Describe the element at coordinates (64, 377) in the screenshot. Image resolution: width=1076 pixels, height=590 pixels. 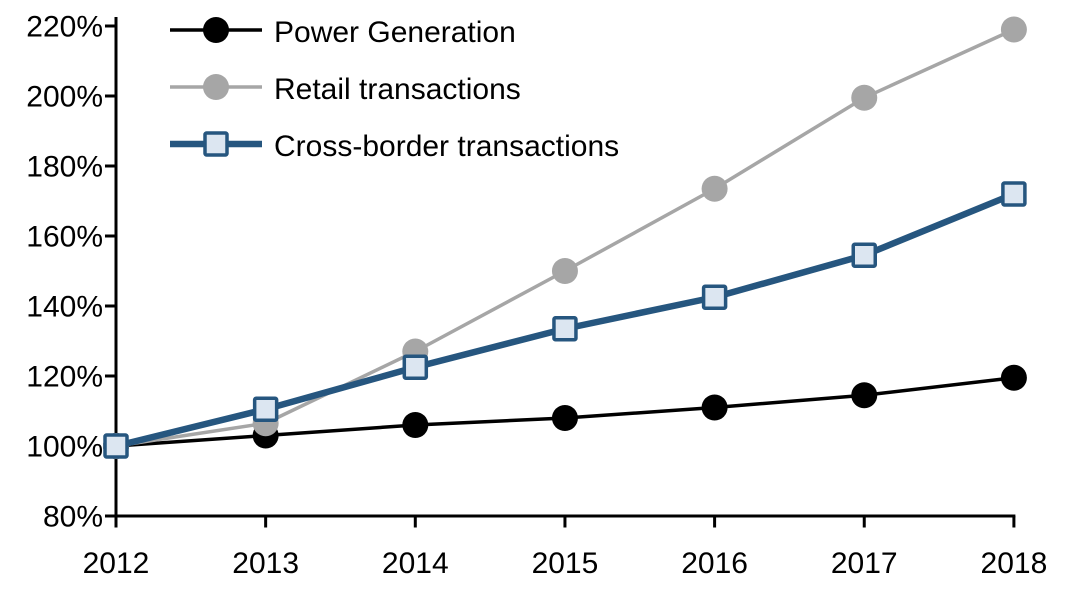
I see `y-tick-label-120: 120%` at that location.